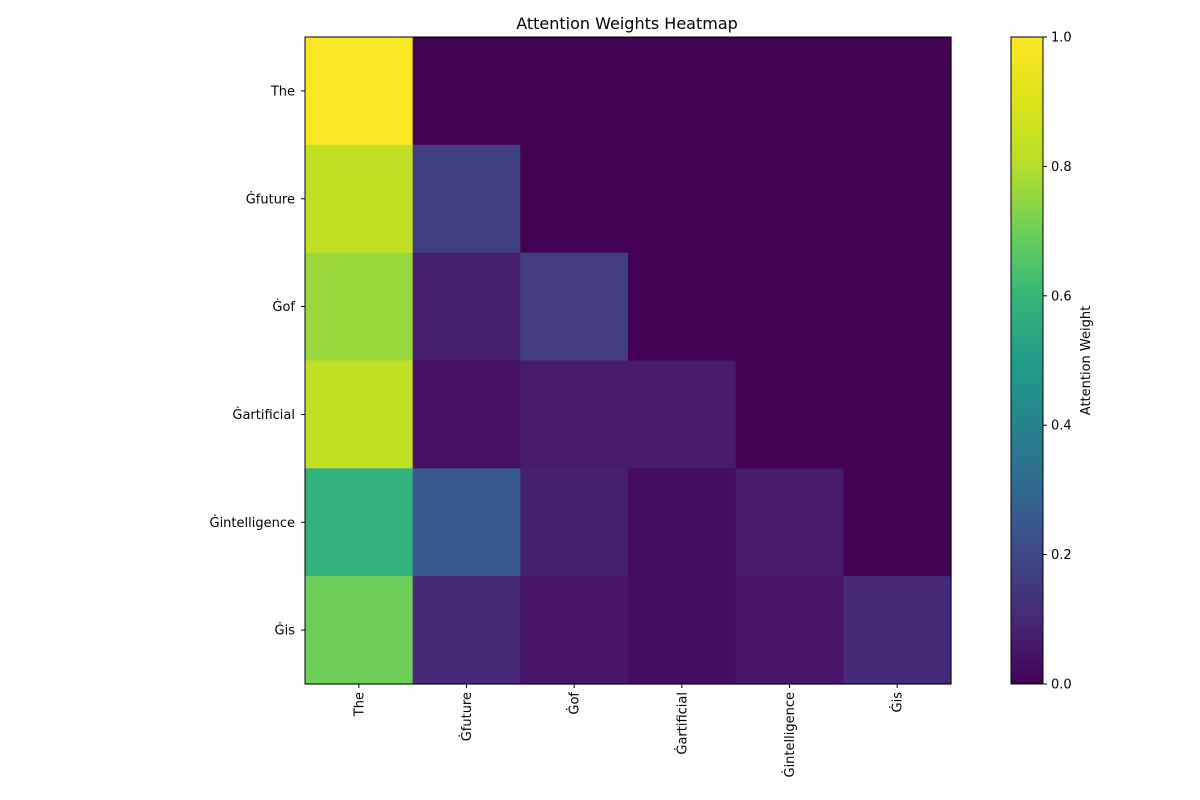 Image resolution: width=1200 pixels, height=800 pixels. I want to click on y-tick-label: Ġfuture, so click(270, 198).